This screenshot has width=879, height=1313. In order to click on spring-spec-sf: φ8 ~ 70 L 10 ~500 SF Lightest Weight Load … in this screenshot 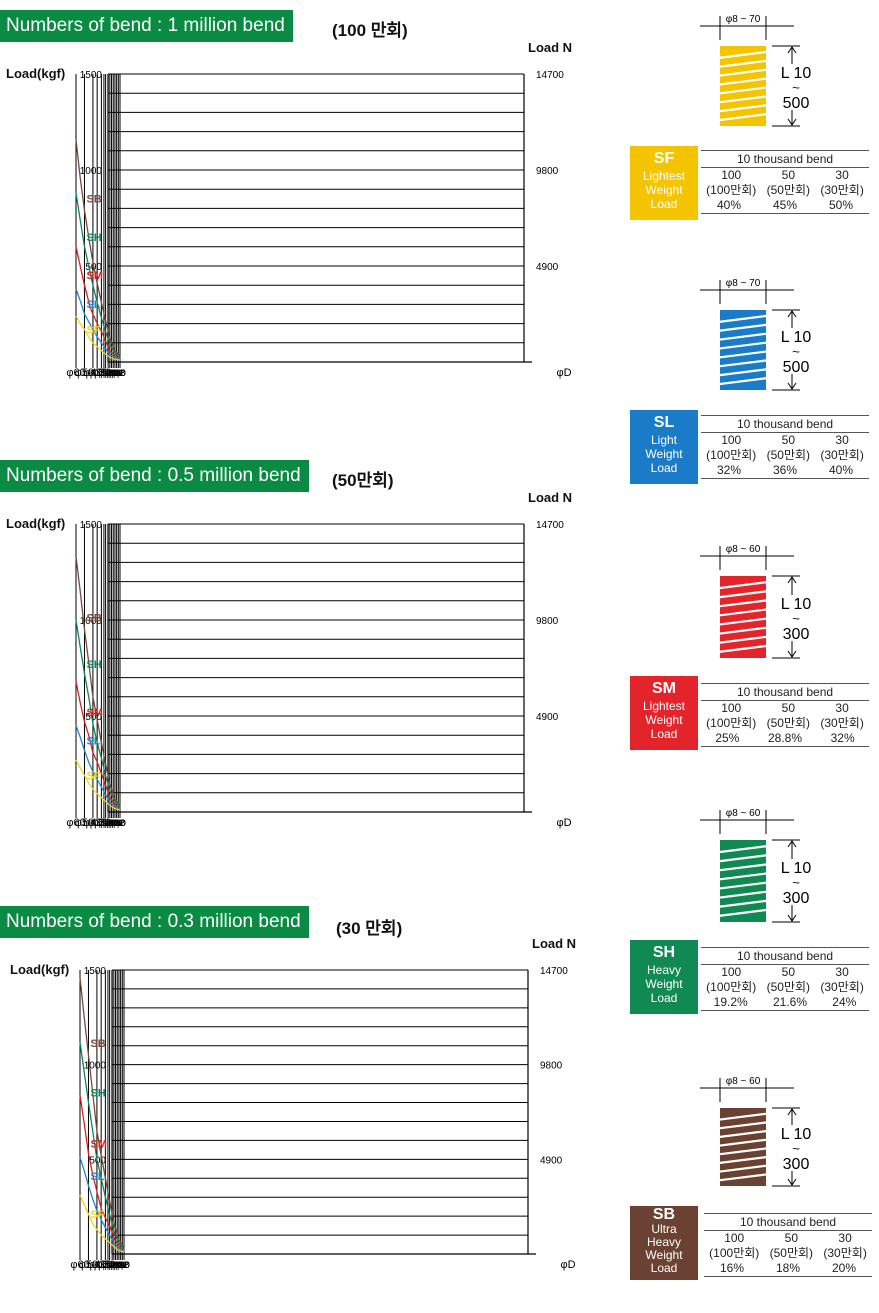, I will do `click(739, 112)`.